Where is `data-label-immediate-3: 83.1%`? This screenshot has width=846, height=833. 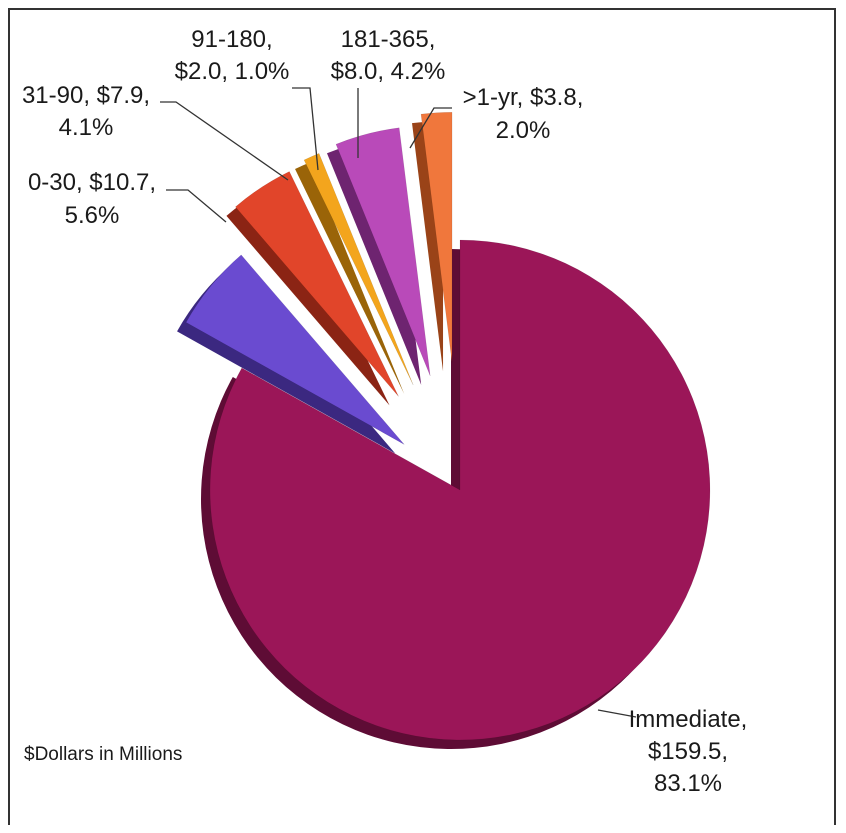 data-label-immediate-3: 83.1% is located at coordinates (688, 783).